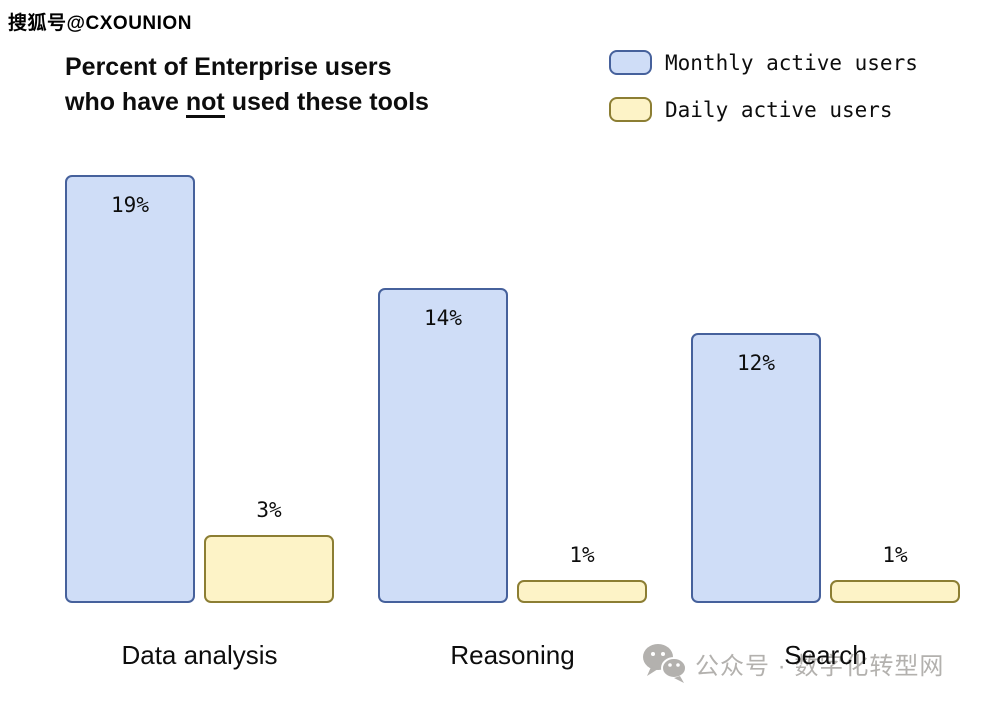 The height and width of the screenshot is (704, 984). I want to click on watermark-bottom: 公众号 · 数字化转型网, so click(792, 663).